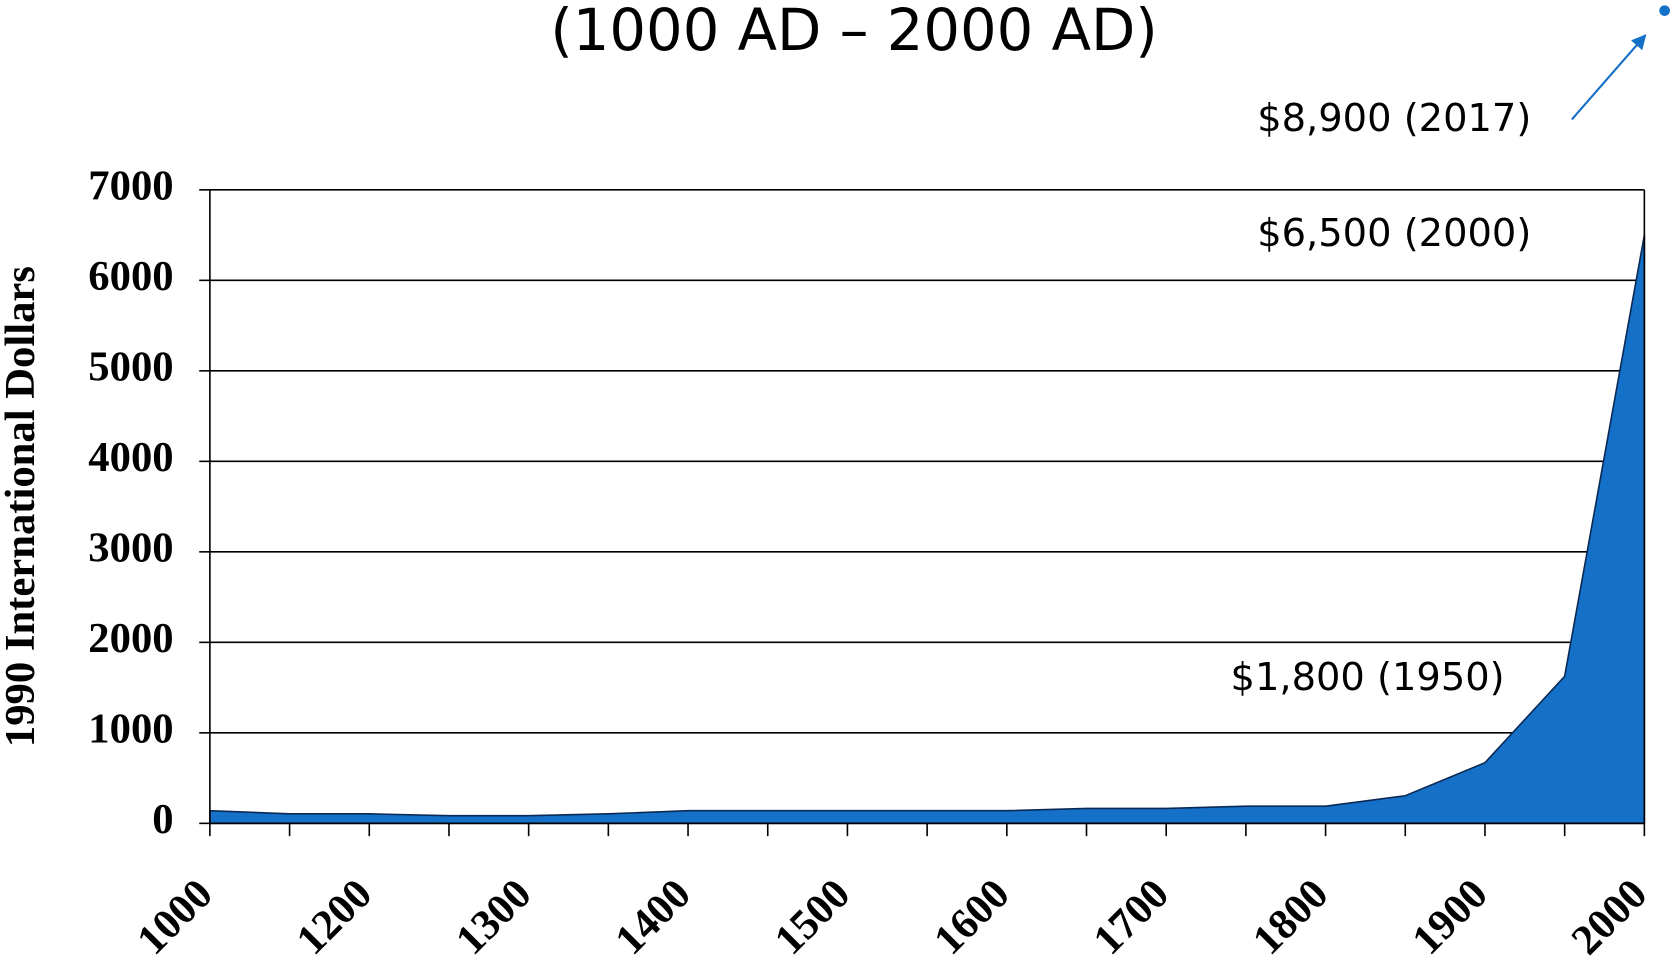 This screenshot has height=978, width=1674. I want to click on y-tick-label: 4000, so click(130, 457).